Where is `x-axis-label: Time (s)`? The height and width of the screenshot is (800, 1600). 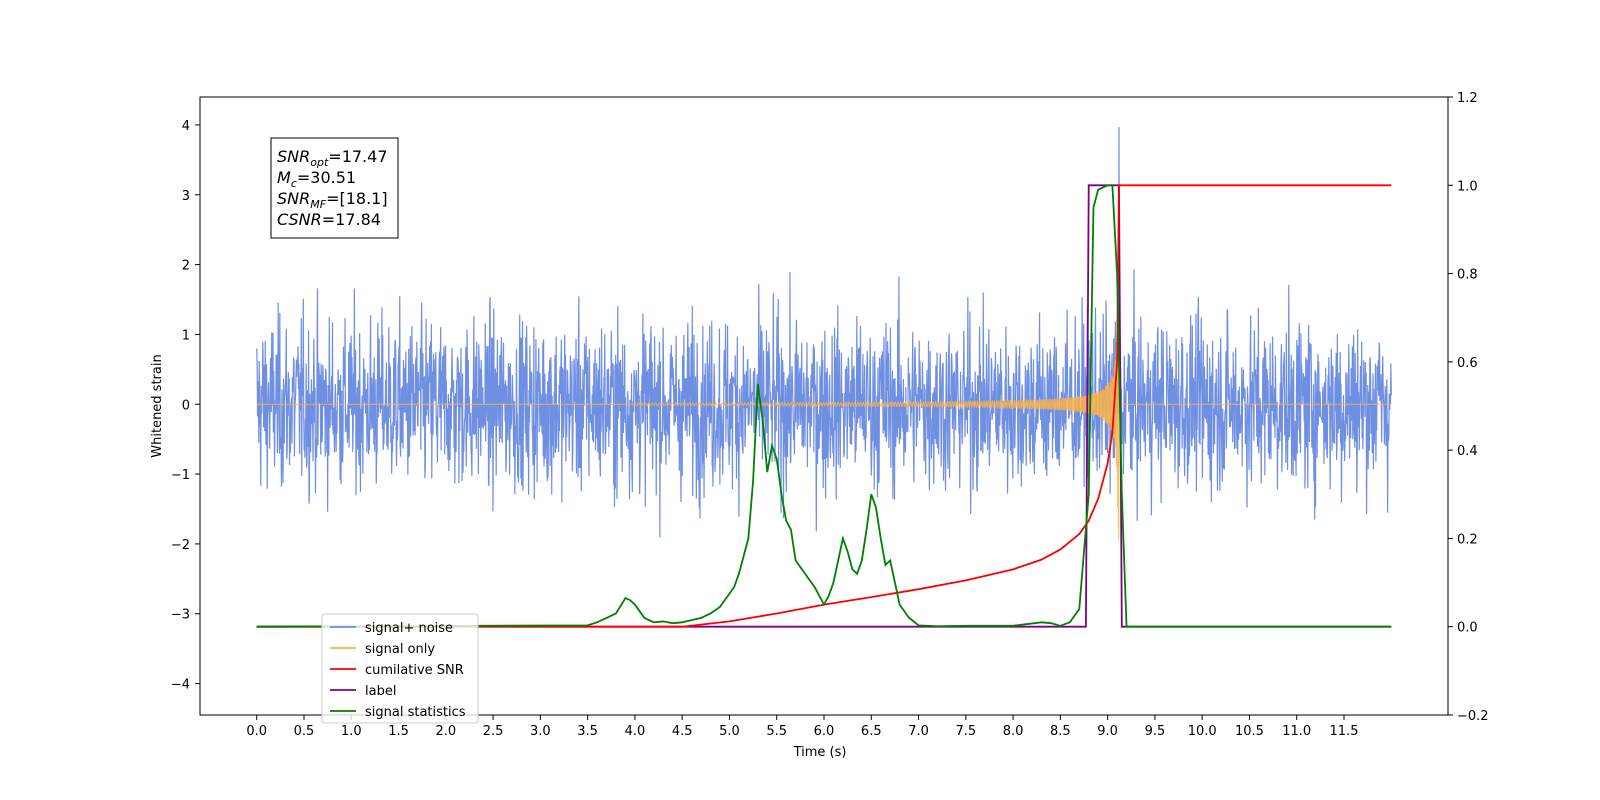
x-axis-label: Time (s) is located at coordinates (820, 752).